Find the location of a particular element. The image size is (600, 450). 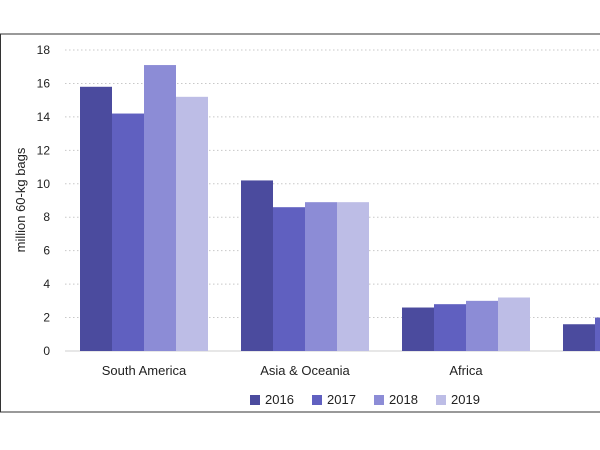

y-tick-label: 4 is located at coordinates (46, 284).